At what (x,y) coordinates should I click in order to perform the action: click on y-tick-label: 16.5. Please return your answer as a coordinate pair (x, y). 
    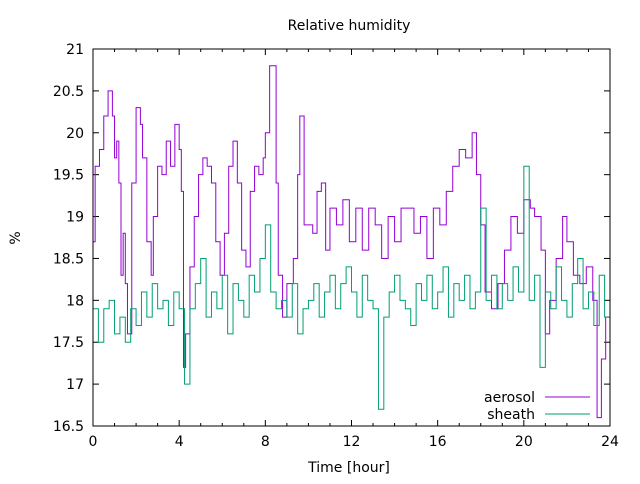
    Looking at the image, I should click on (68, 427).